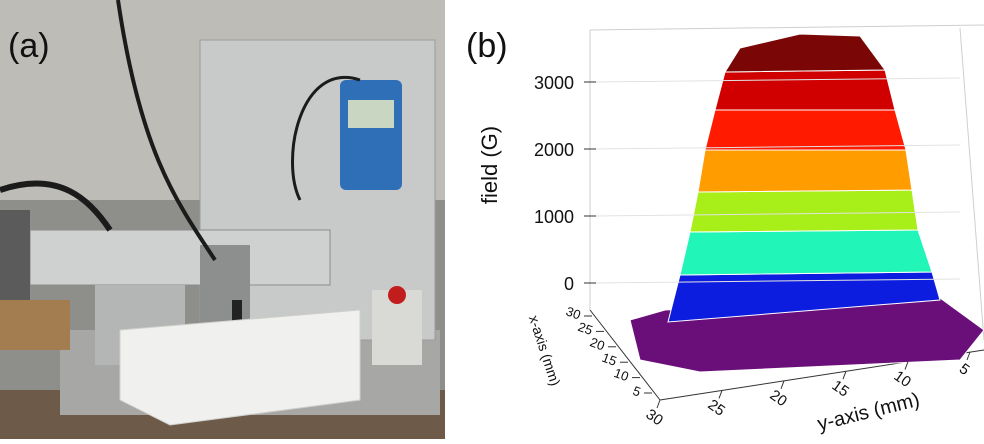  Describe the element at coordinates (621, 374) in the screenshot. I see `x-tick-label: 10` at that location.